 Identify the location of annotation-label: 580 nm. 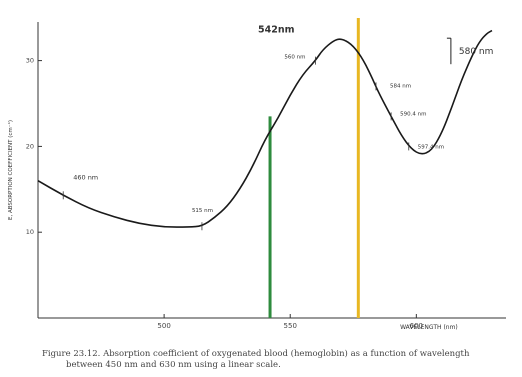
(476, 52).